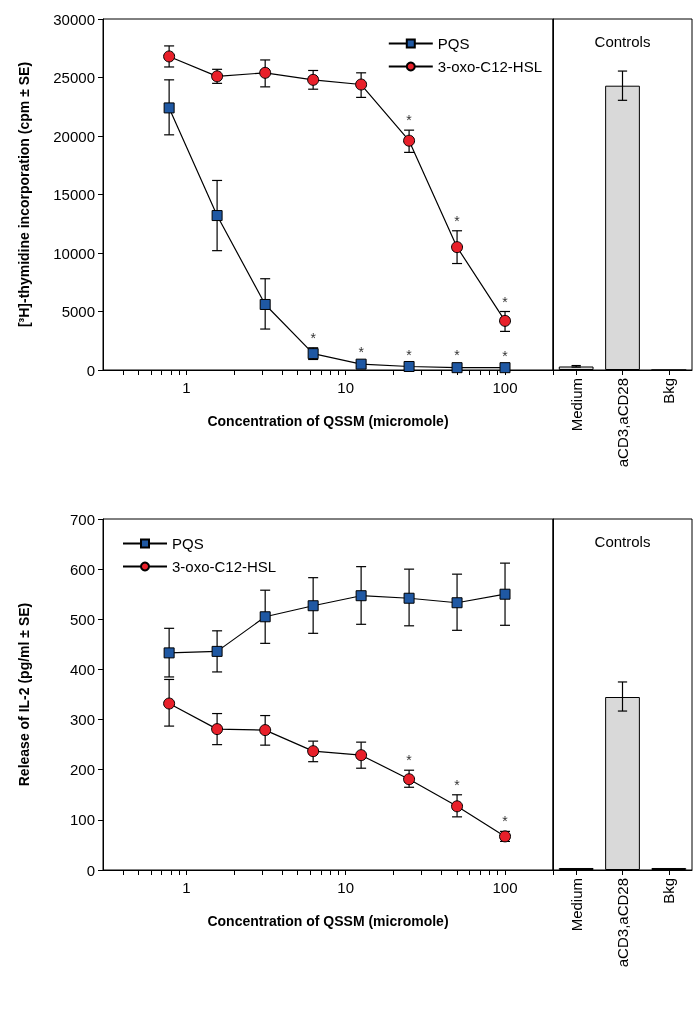 This screenshot has height=1035, width=694. I want to click on y-tick-label: 500, so click(82, 619).